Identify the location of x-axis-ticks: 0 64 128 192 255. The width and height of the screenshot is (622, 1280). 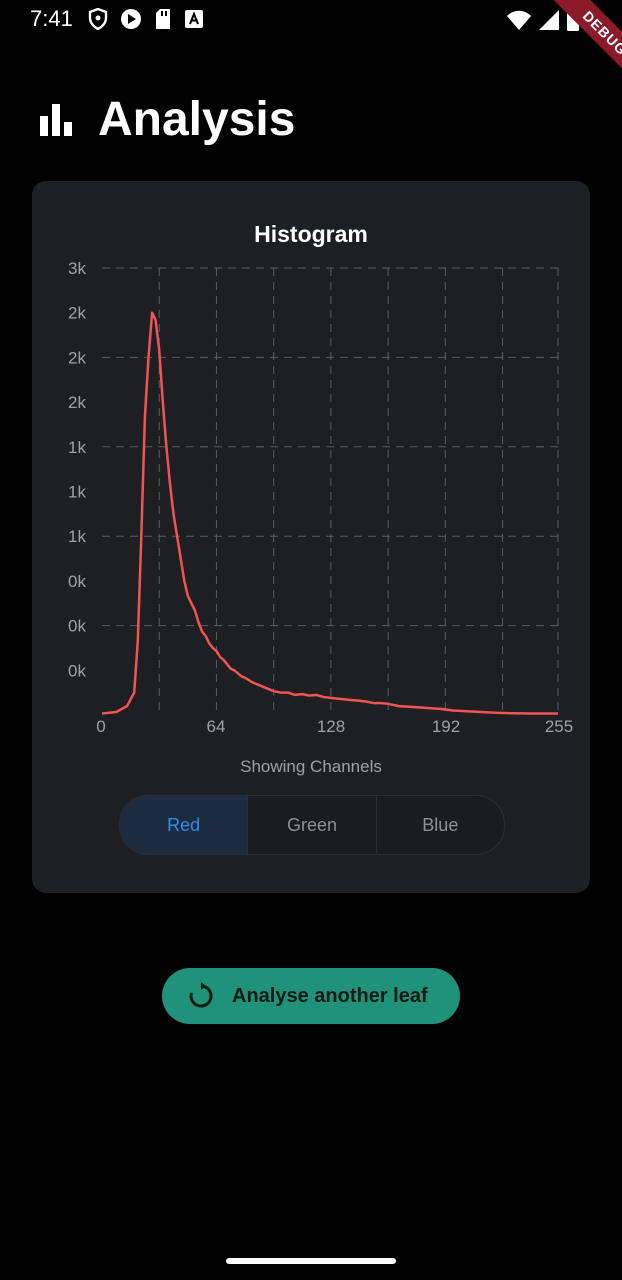
(334, 726).